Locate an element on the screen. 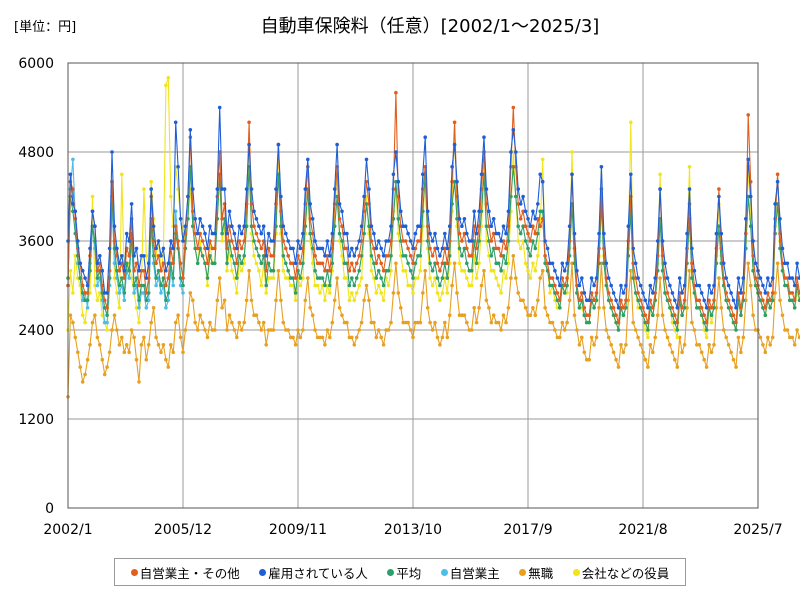 The width and height of the screenshot is (800, 600). x-tick-label: 2025/7 is located at coordinates (757, 530).